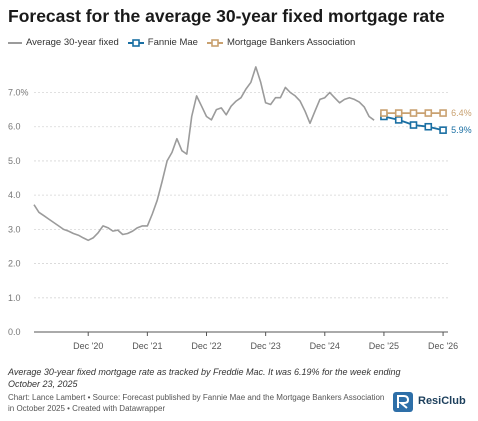 Image resolution: width=478 pixels, height=421 pixels. What do you see at coordinates (15, 42) in the screenshot?
I see `legend-line-icon` at bounding box center [15, 42].